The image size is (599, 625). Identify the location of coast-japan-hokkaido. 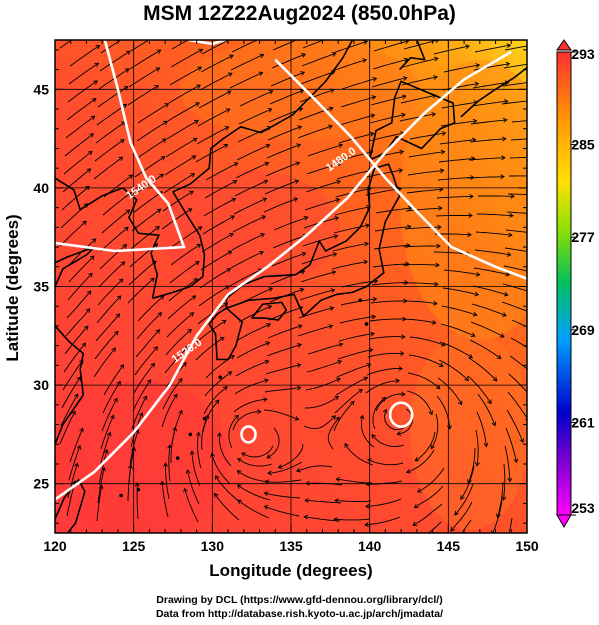
(412, 121).